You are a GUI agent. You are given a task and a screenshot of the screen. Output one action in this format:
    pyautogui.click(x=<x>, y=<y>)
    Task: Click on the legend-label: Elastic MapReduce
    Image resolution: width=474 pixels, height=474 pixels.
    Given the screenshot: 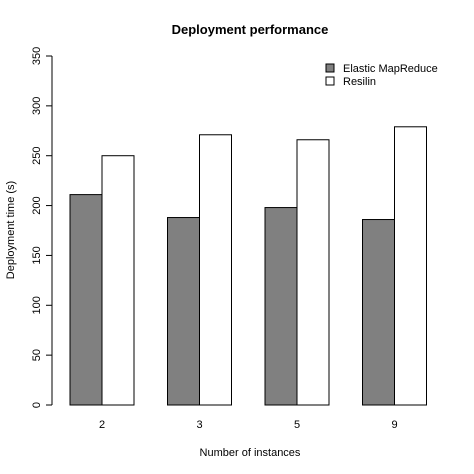 What is the action you would take?
    pyautogui.click(x=390, y=69)
    